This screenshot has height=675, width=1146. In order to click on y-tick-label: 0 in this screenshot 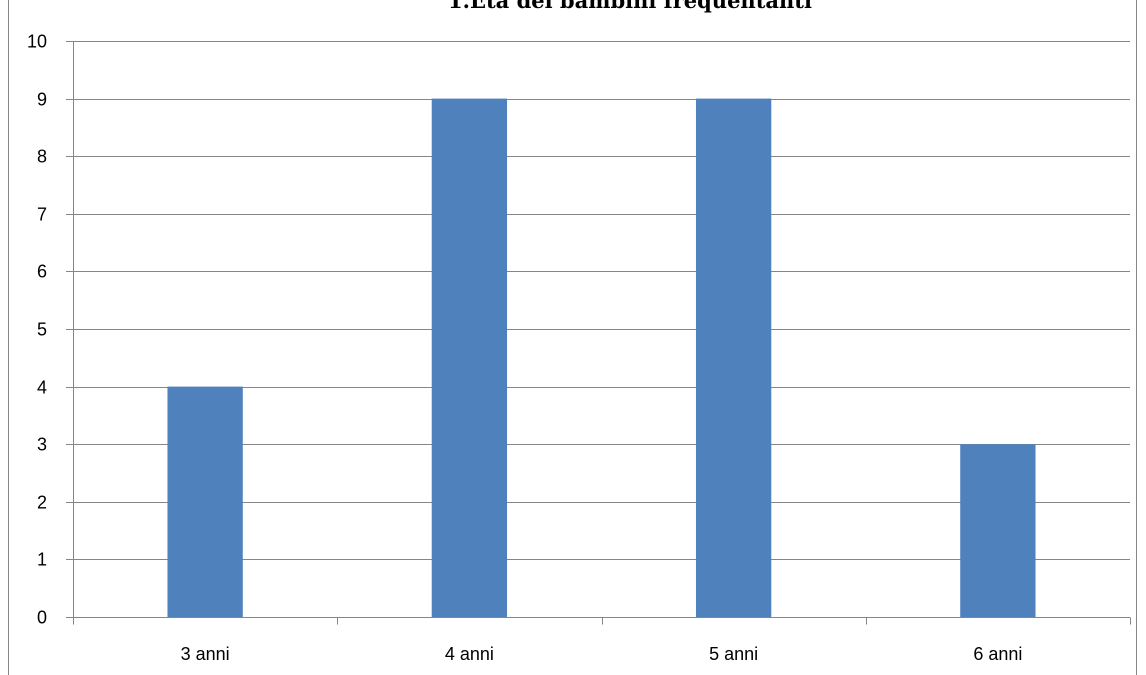, I will do `click(42, 618)`.